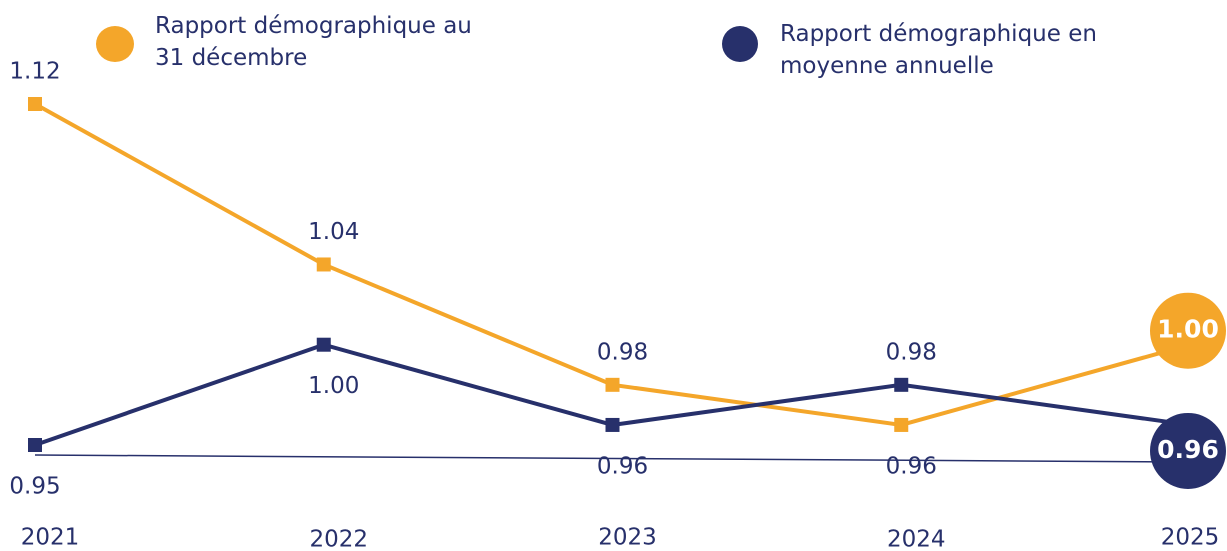  Describe the element at coordinates (34, 487) in the screenshot. I see `data-label: 0.95` at that location.